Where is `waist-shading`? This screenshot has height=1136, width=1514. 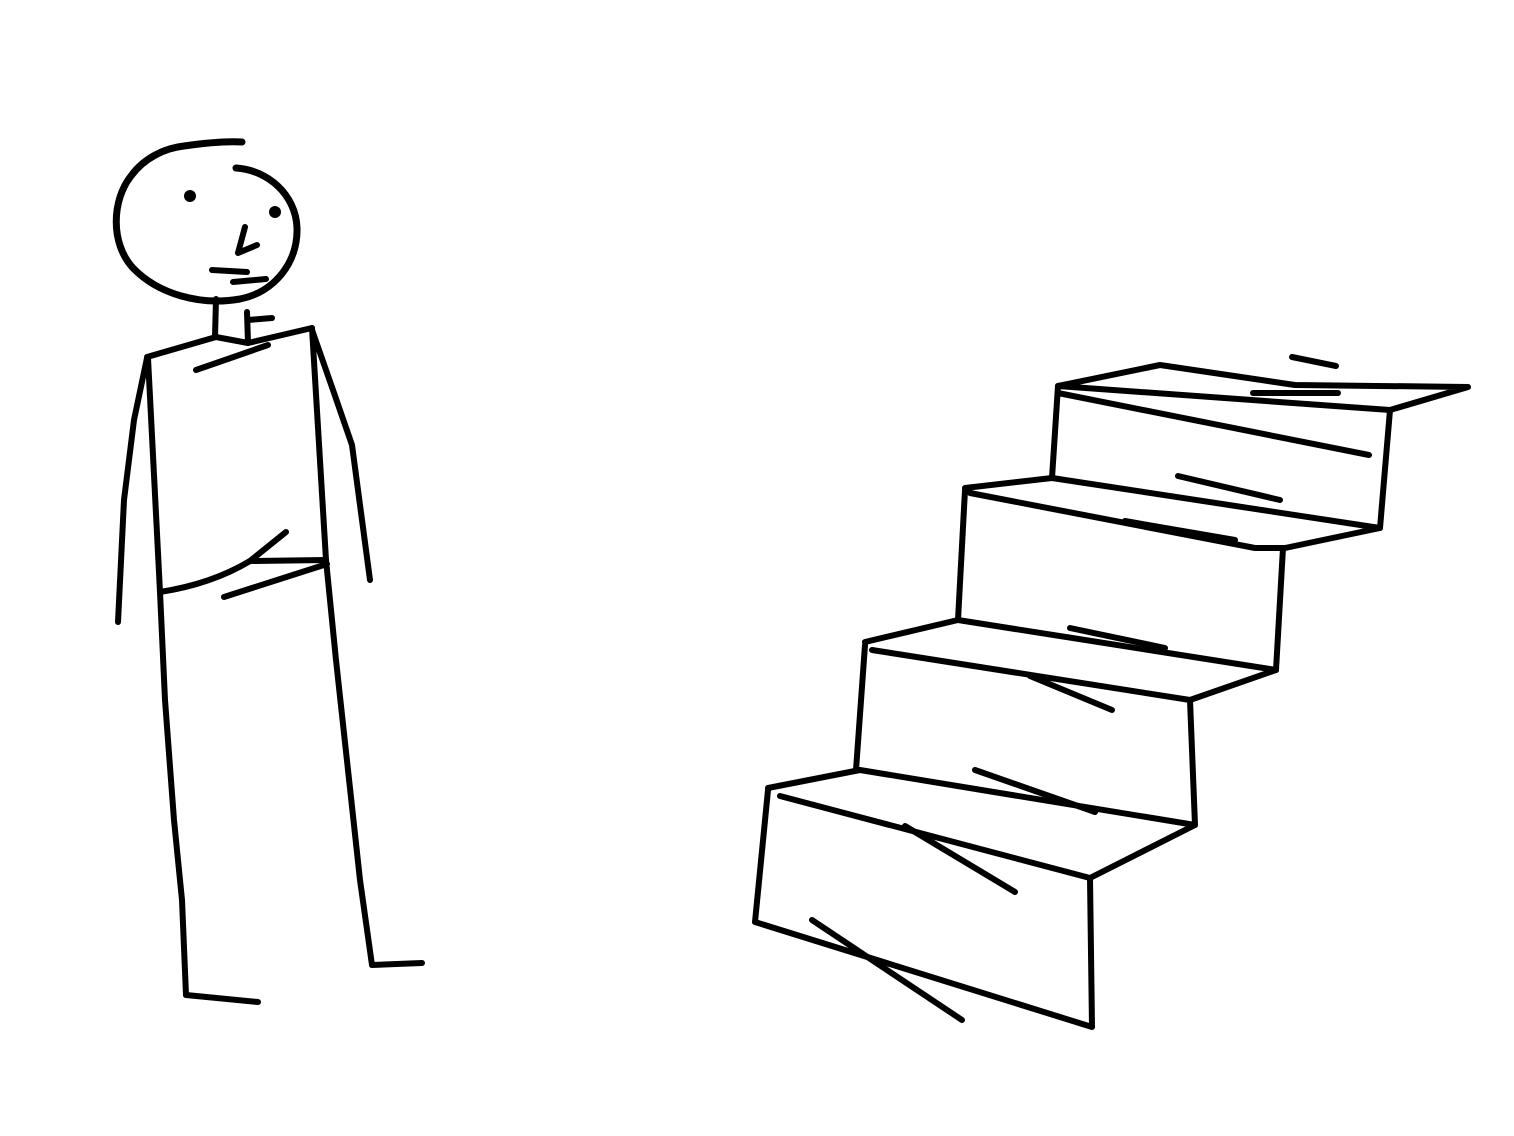
waist-shading is located at coordinates (275, 580).